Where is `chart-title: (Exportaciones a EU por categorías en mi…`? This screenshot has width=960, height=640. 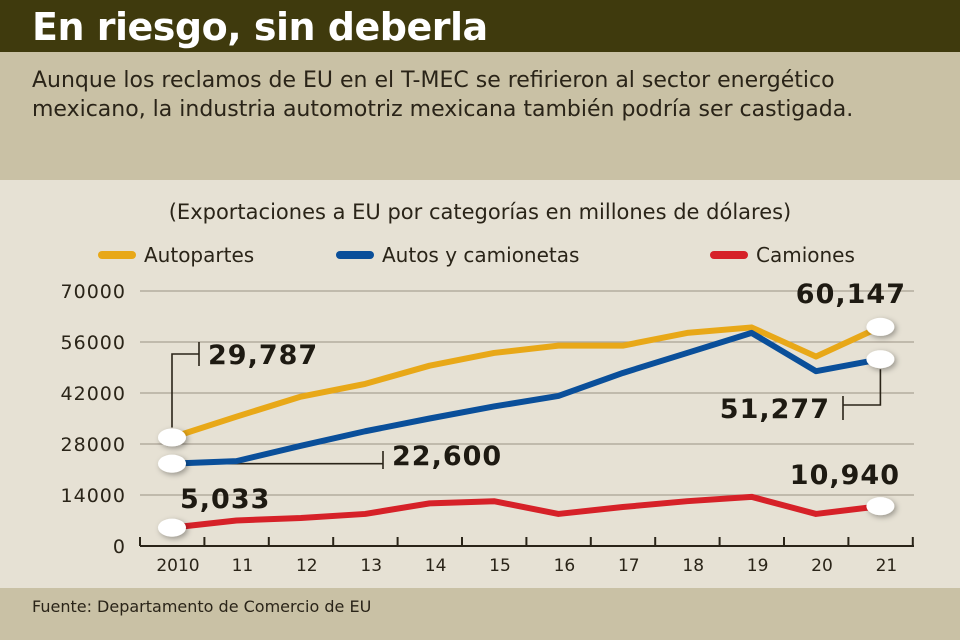 chart-title: (Exportaciones a EU por categorías en mi… is located at coordinates (480, 212).